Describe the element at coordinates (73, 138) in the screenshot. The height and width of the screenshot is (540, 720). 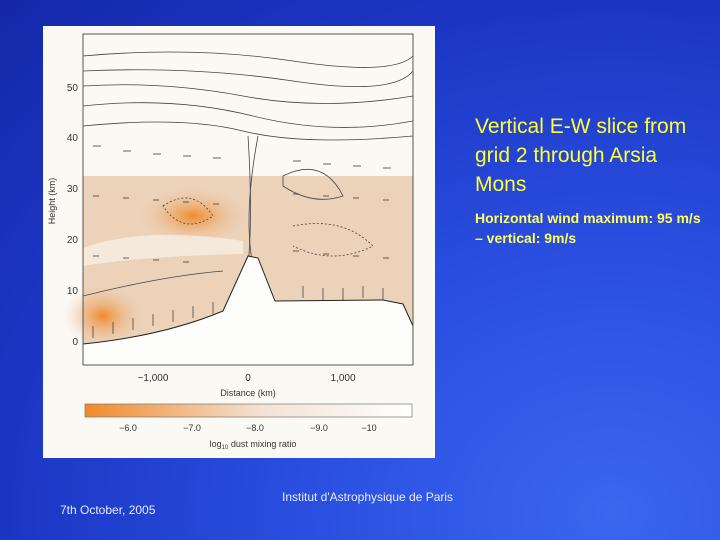
I see `y-tick: 40` at that location.